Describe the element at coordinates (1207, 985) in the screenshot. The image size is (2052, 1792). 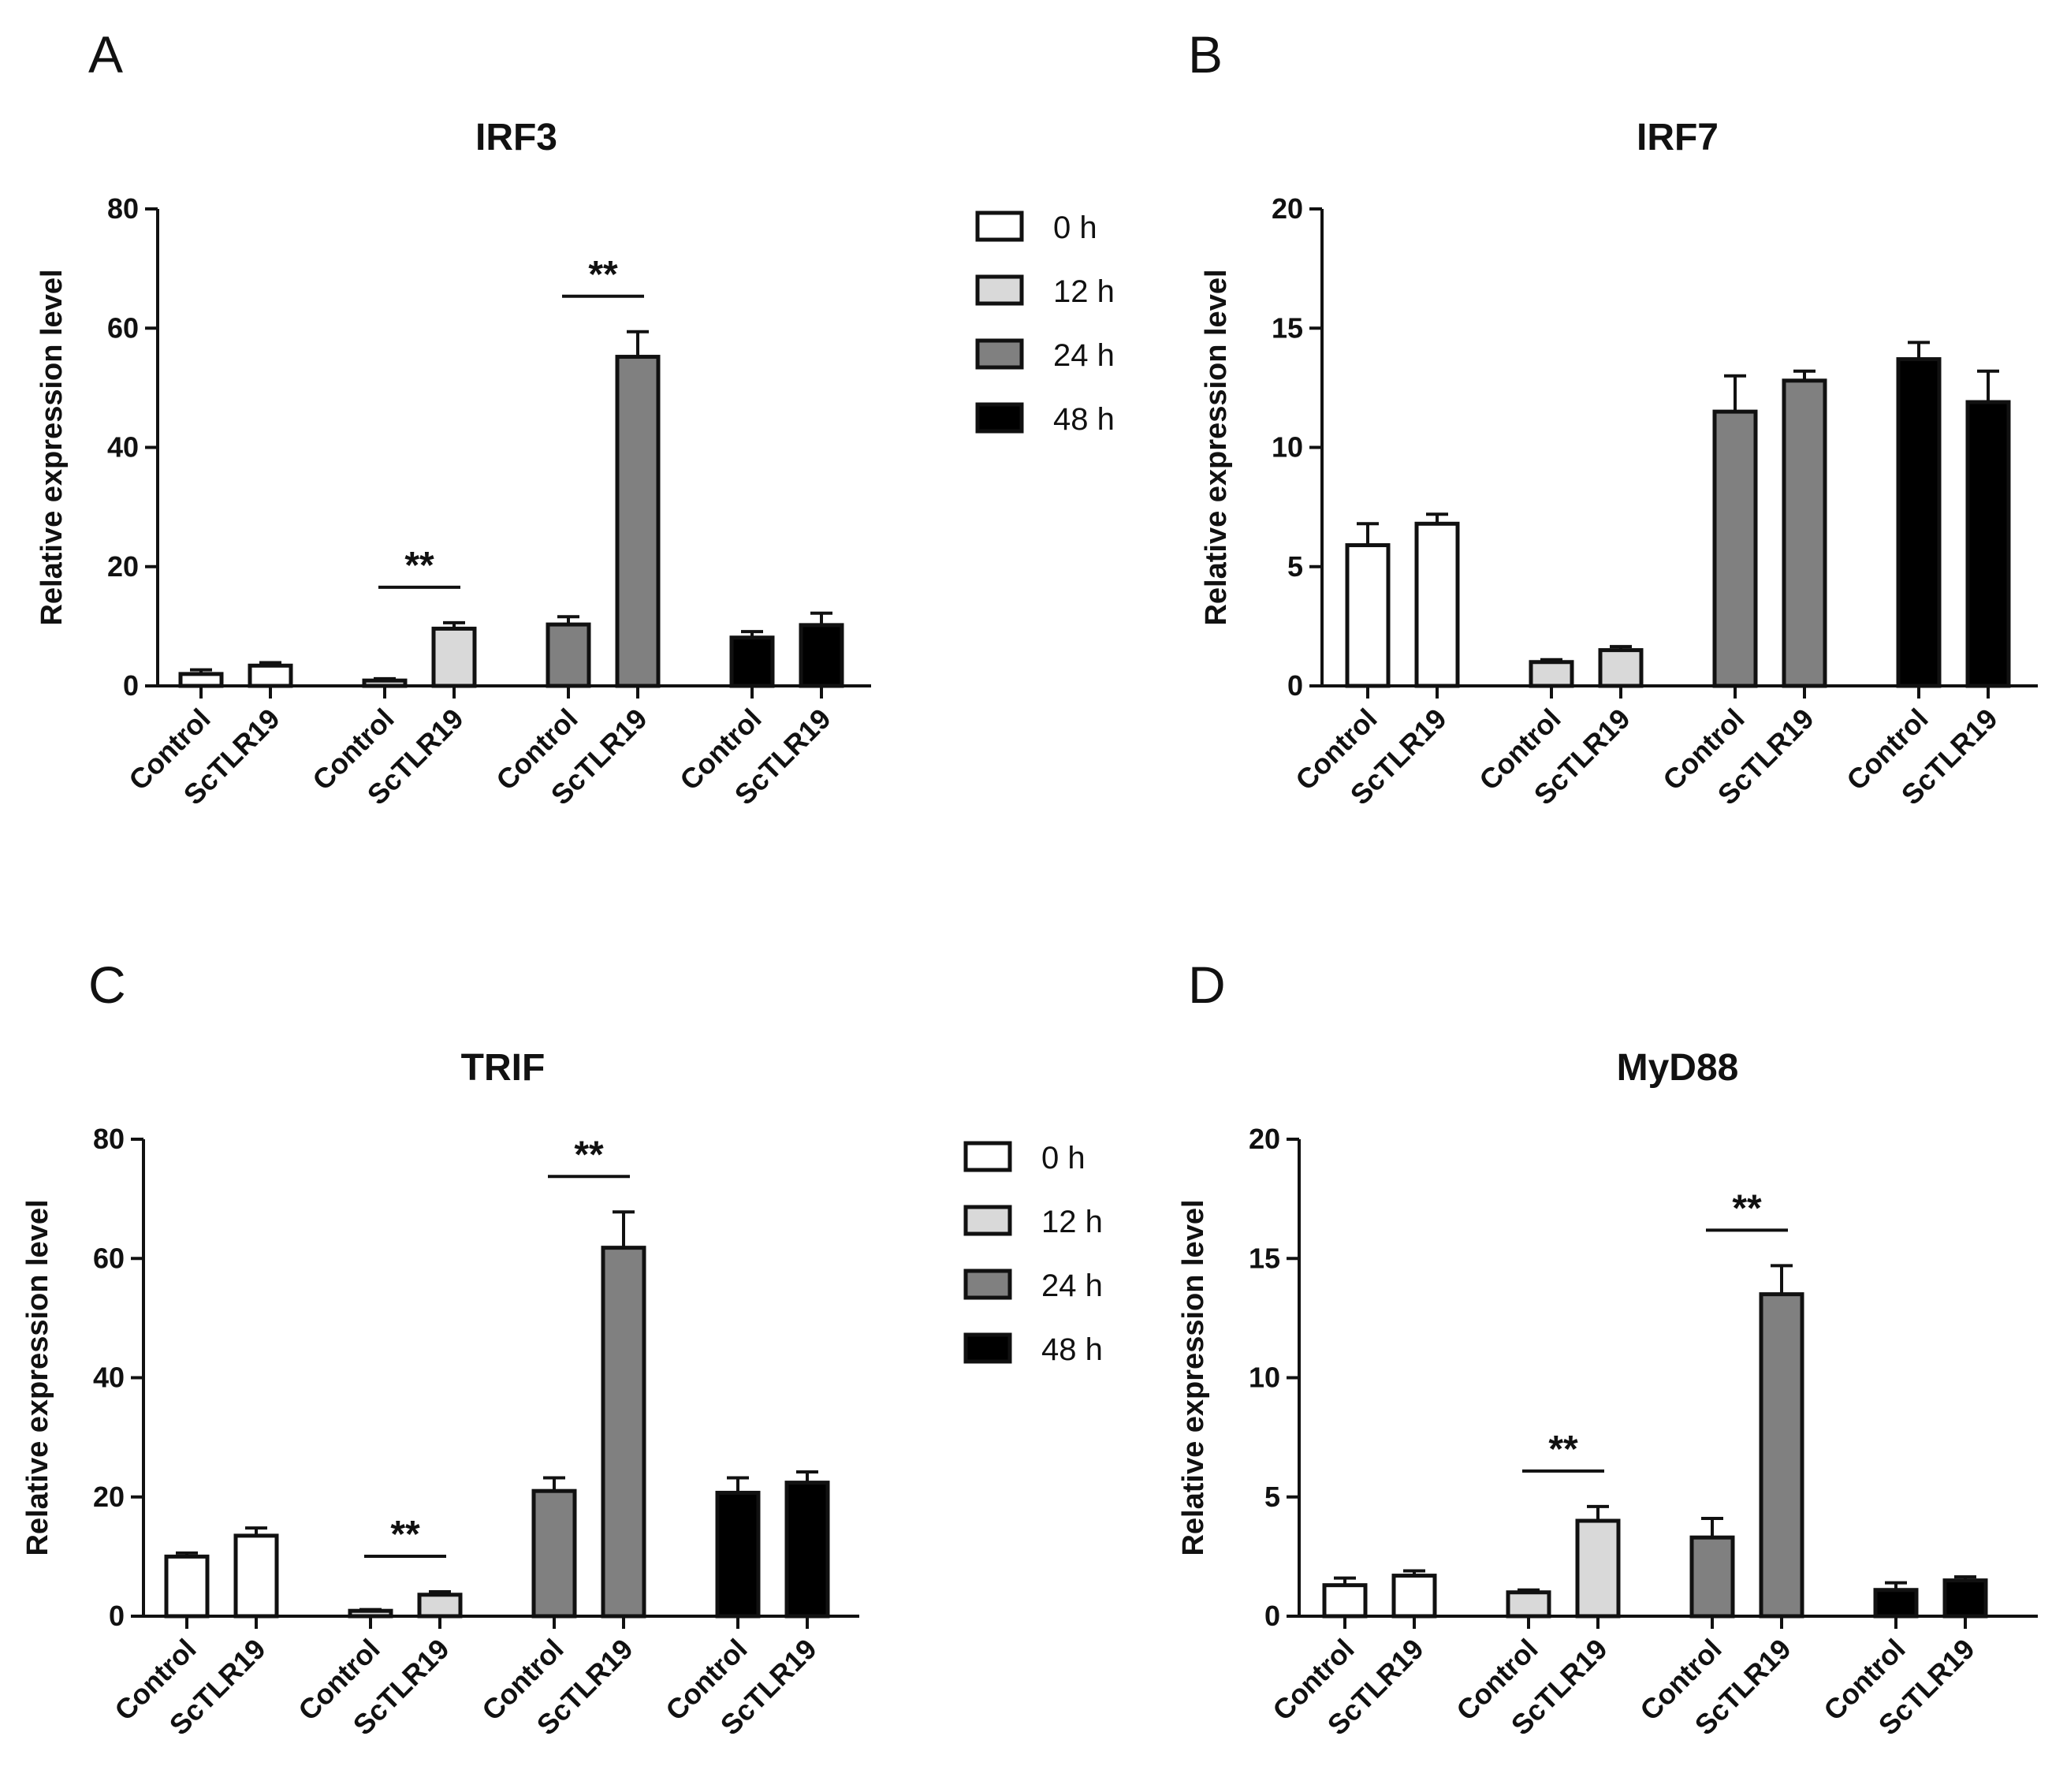
I see `panel-letter: D` at that location.